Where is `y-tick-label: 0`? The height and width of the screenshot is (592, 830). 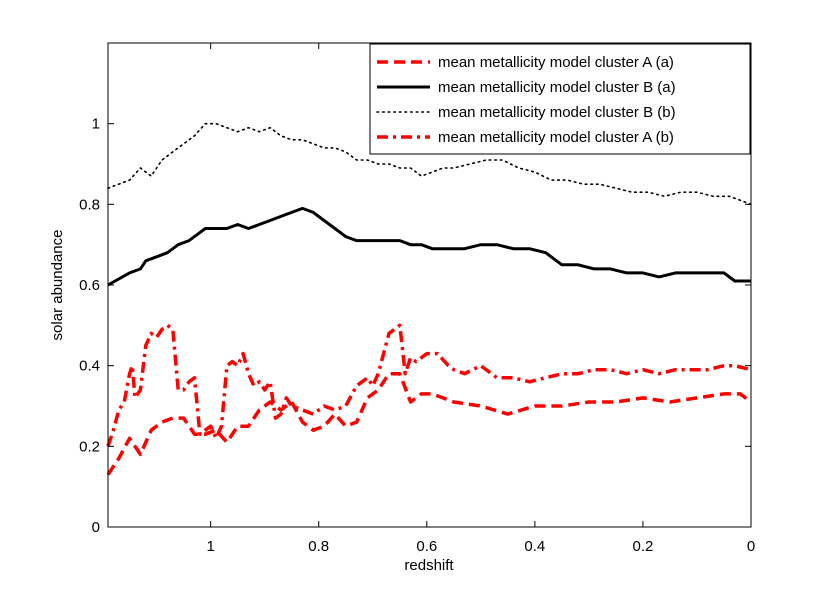
y-tick-label: 0 is located at coordinates (96, 527).